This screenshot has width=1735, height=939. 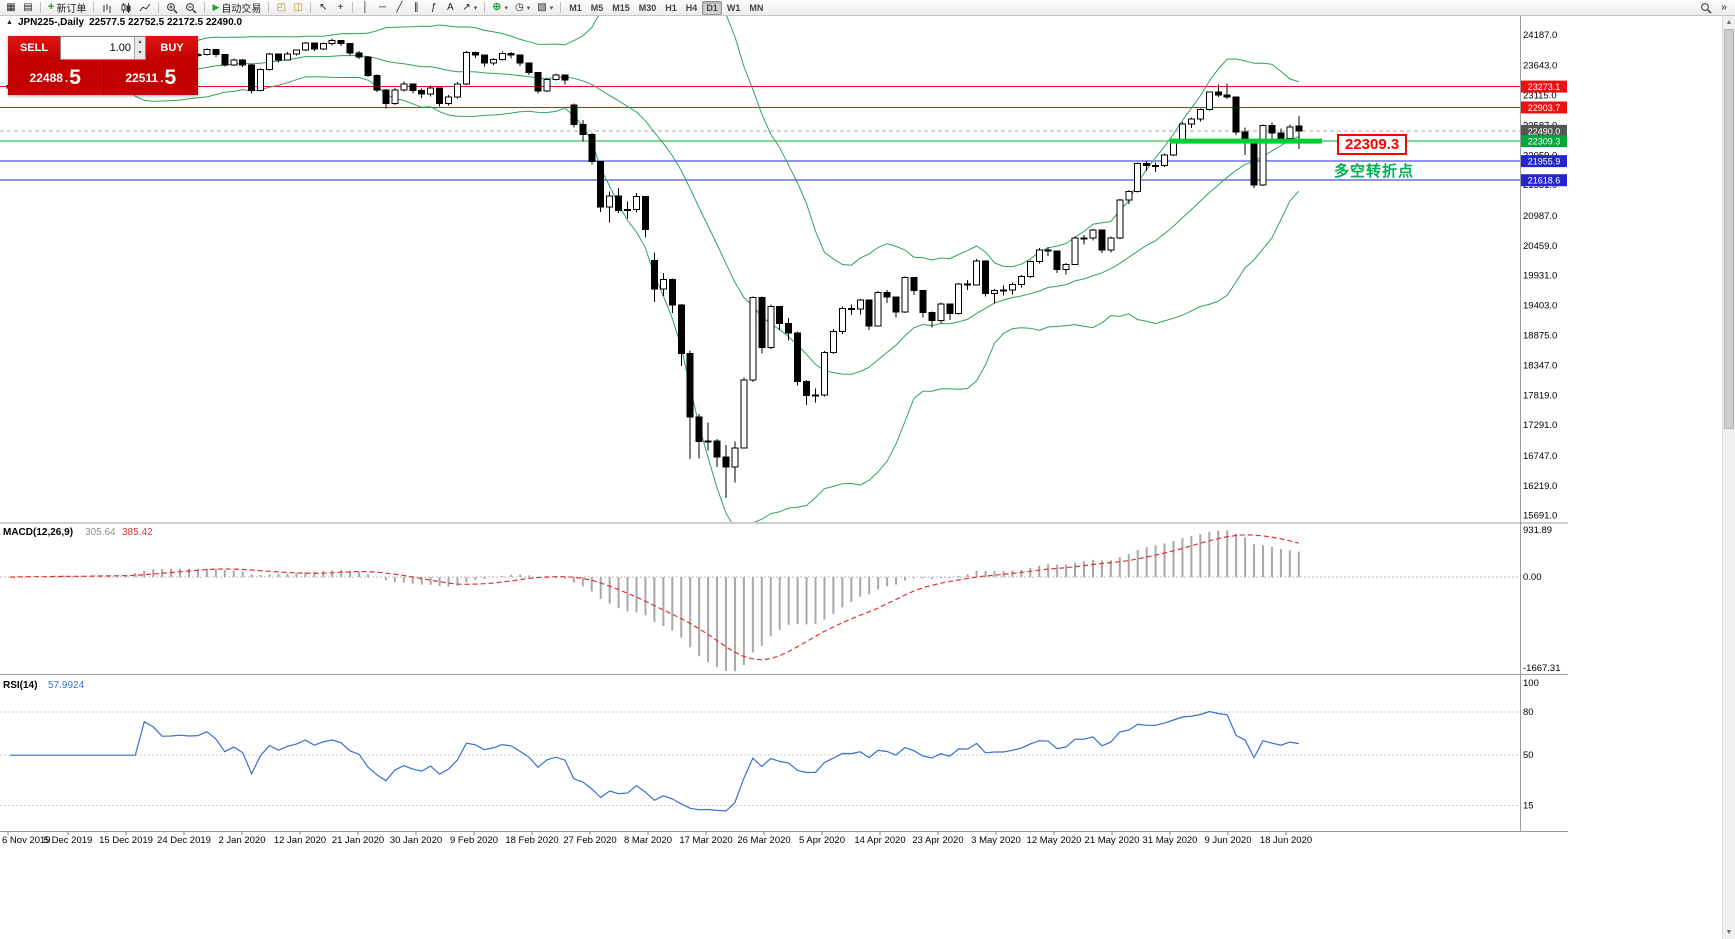 I want to click on search-icon, so click(x=1706, y=8).